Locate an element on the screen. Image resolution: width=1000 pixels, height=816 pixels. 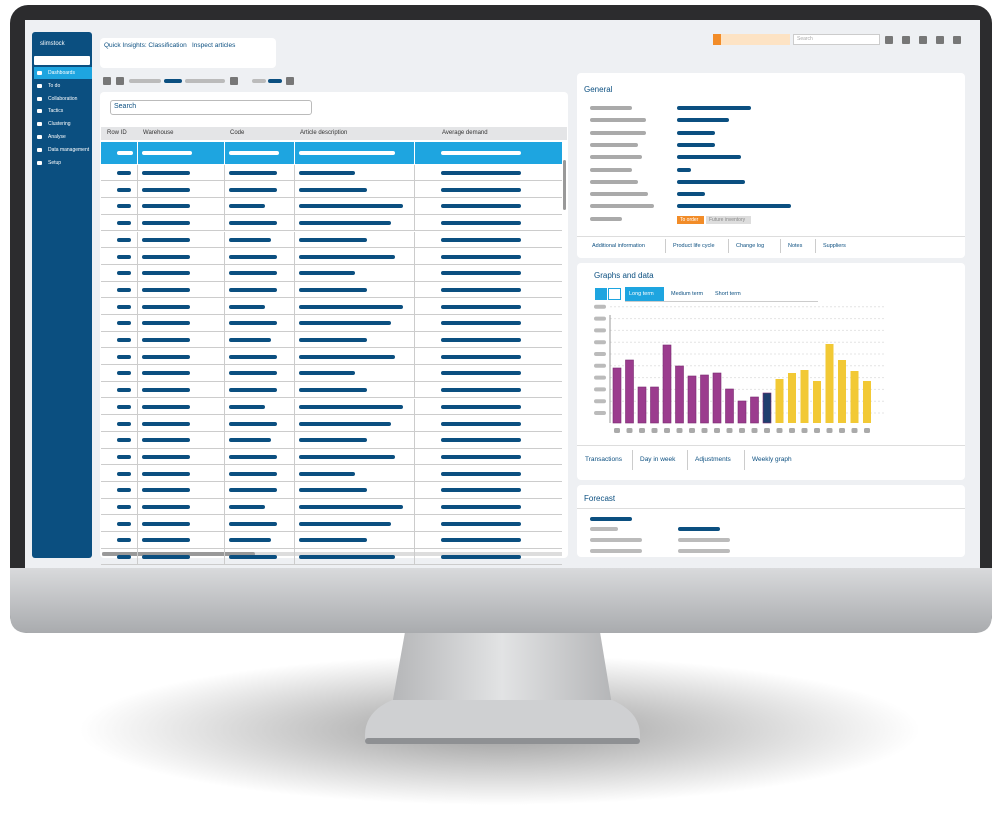
nav-item: Tactics is located at coordinates (56, 111).